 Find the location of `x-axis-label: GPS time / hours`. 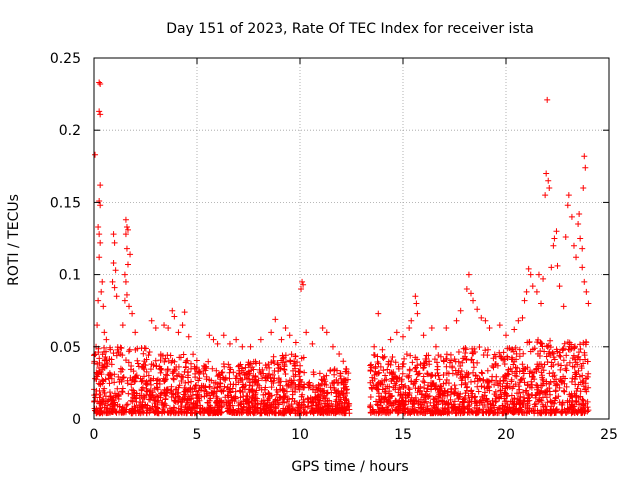

x-axis-label: GPS time / hours is located at coordinates (349, 467).